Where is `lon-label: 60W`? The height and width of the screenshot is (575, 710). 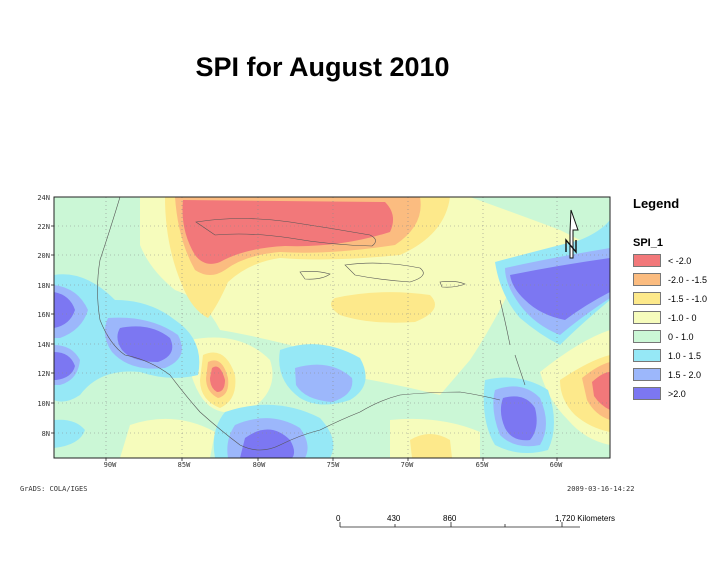 lon-label: 60W is located at coordinates (556, 465).